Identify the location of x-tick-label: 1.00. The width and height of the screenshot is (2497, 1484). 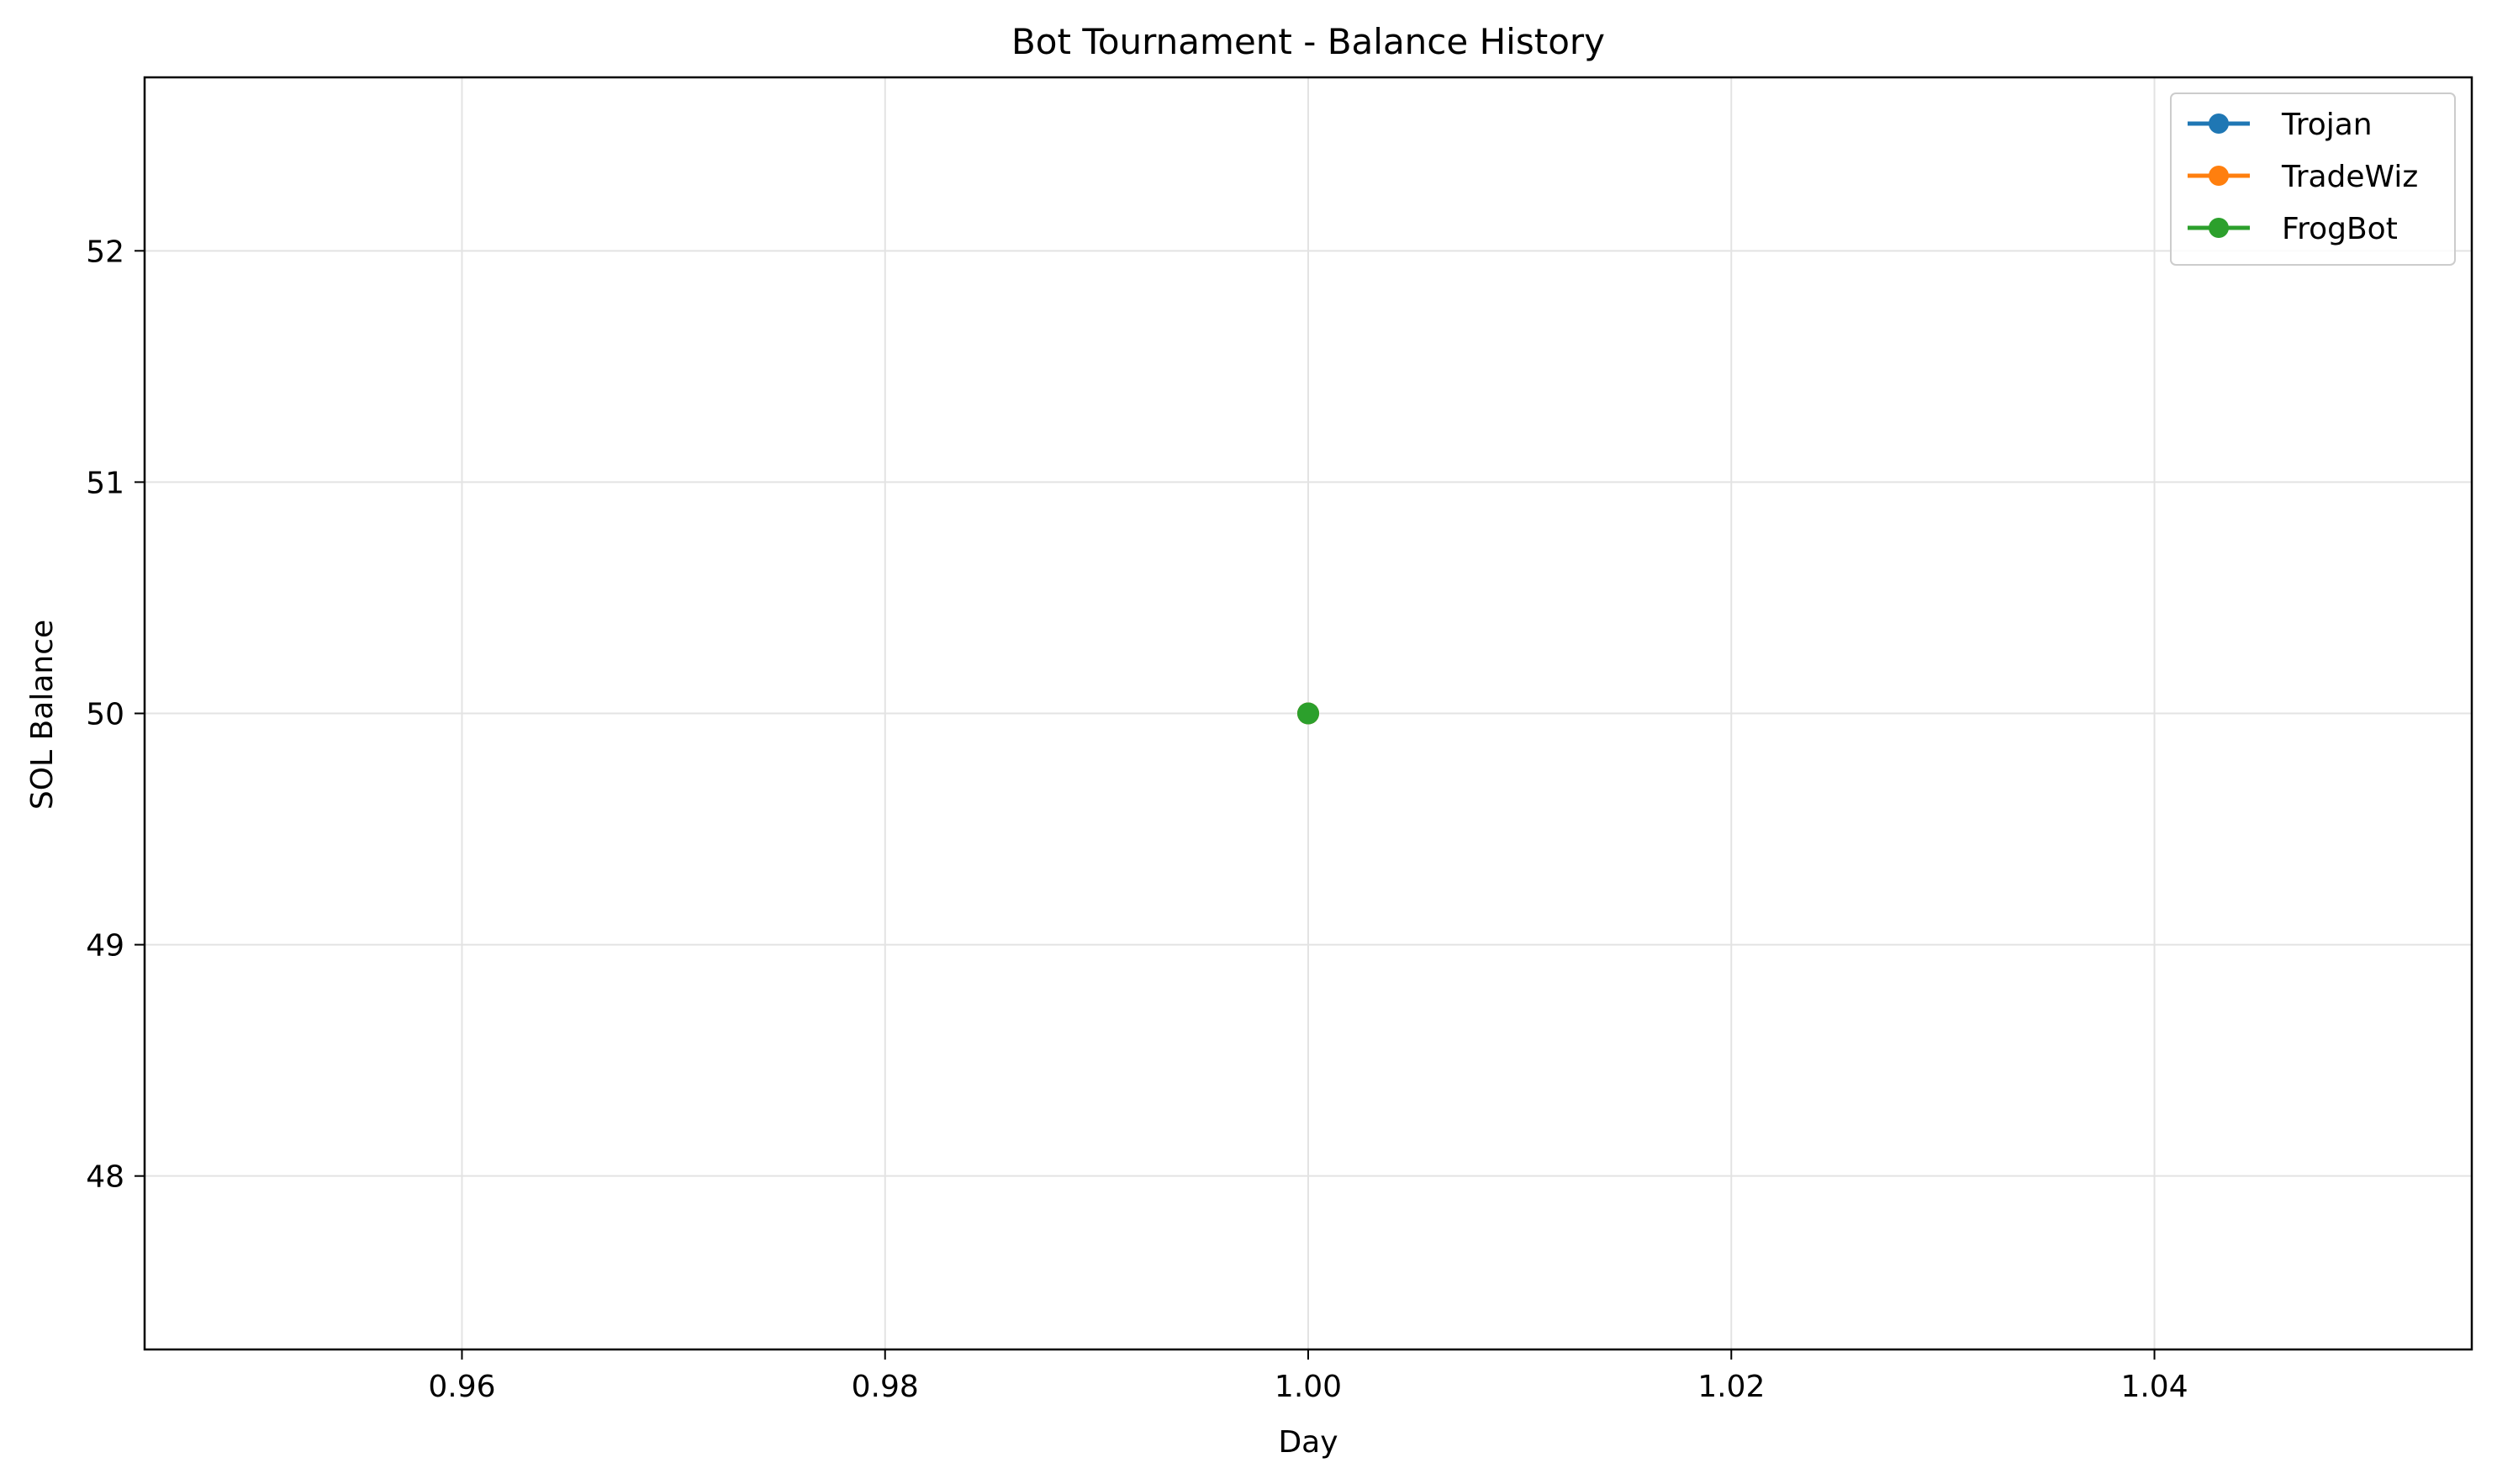
(1308, 1387).